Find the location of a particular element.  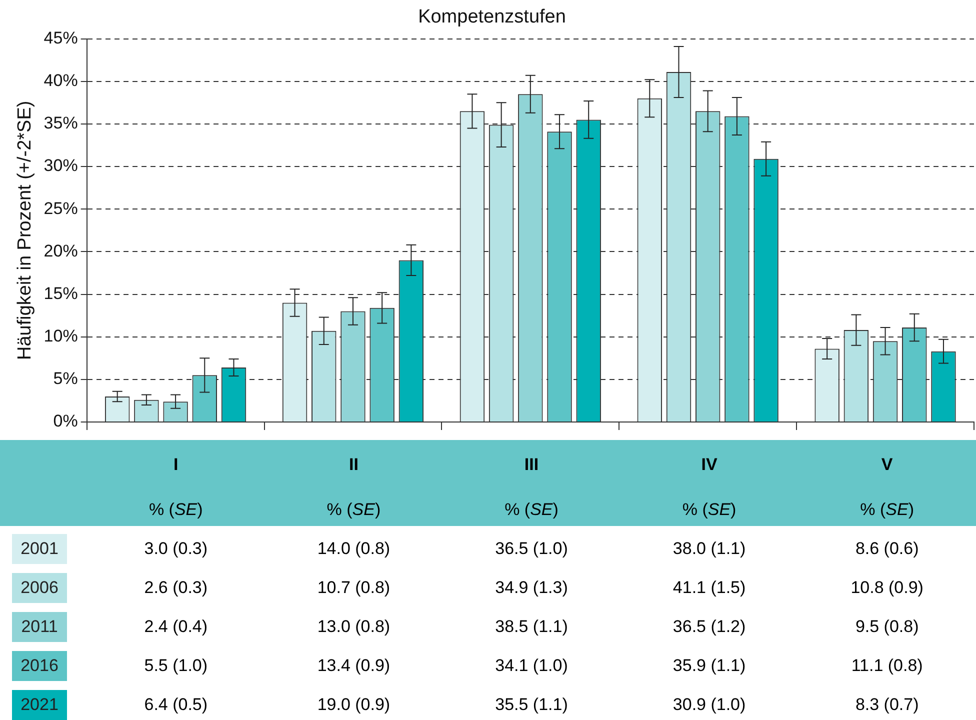

data-label: 34.1 (1.0) is located at coordinates (531, 665).